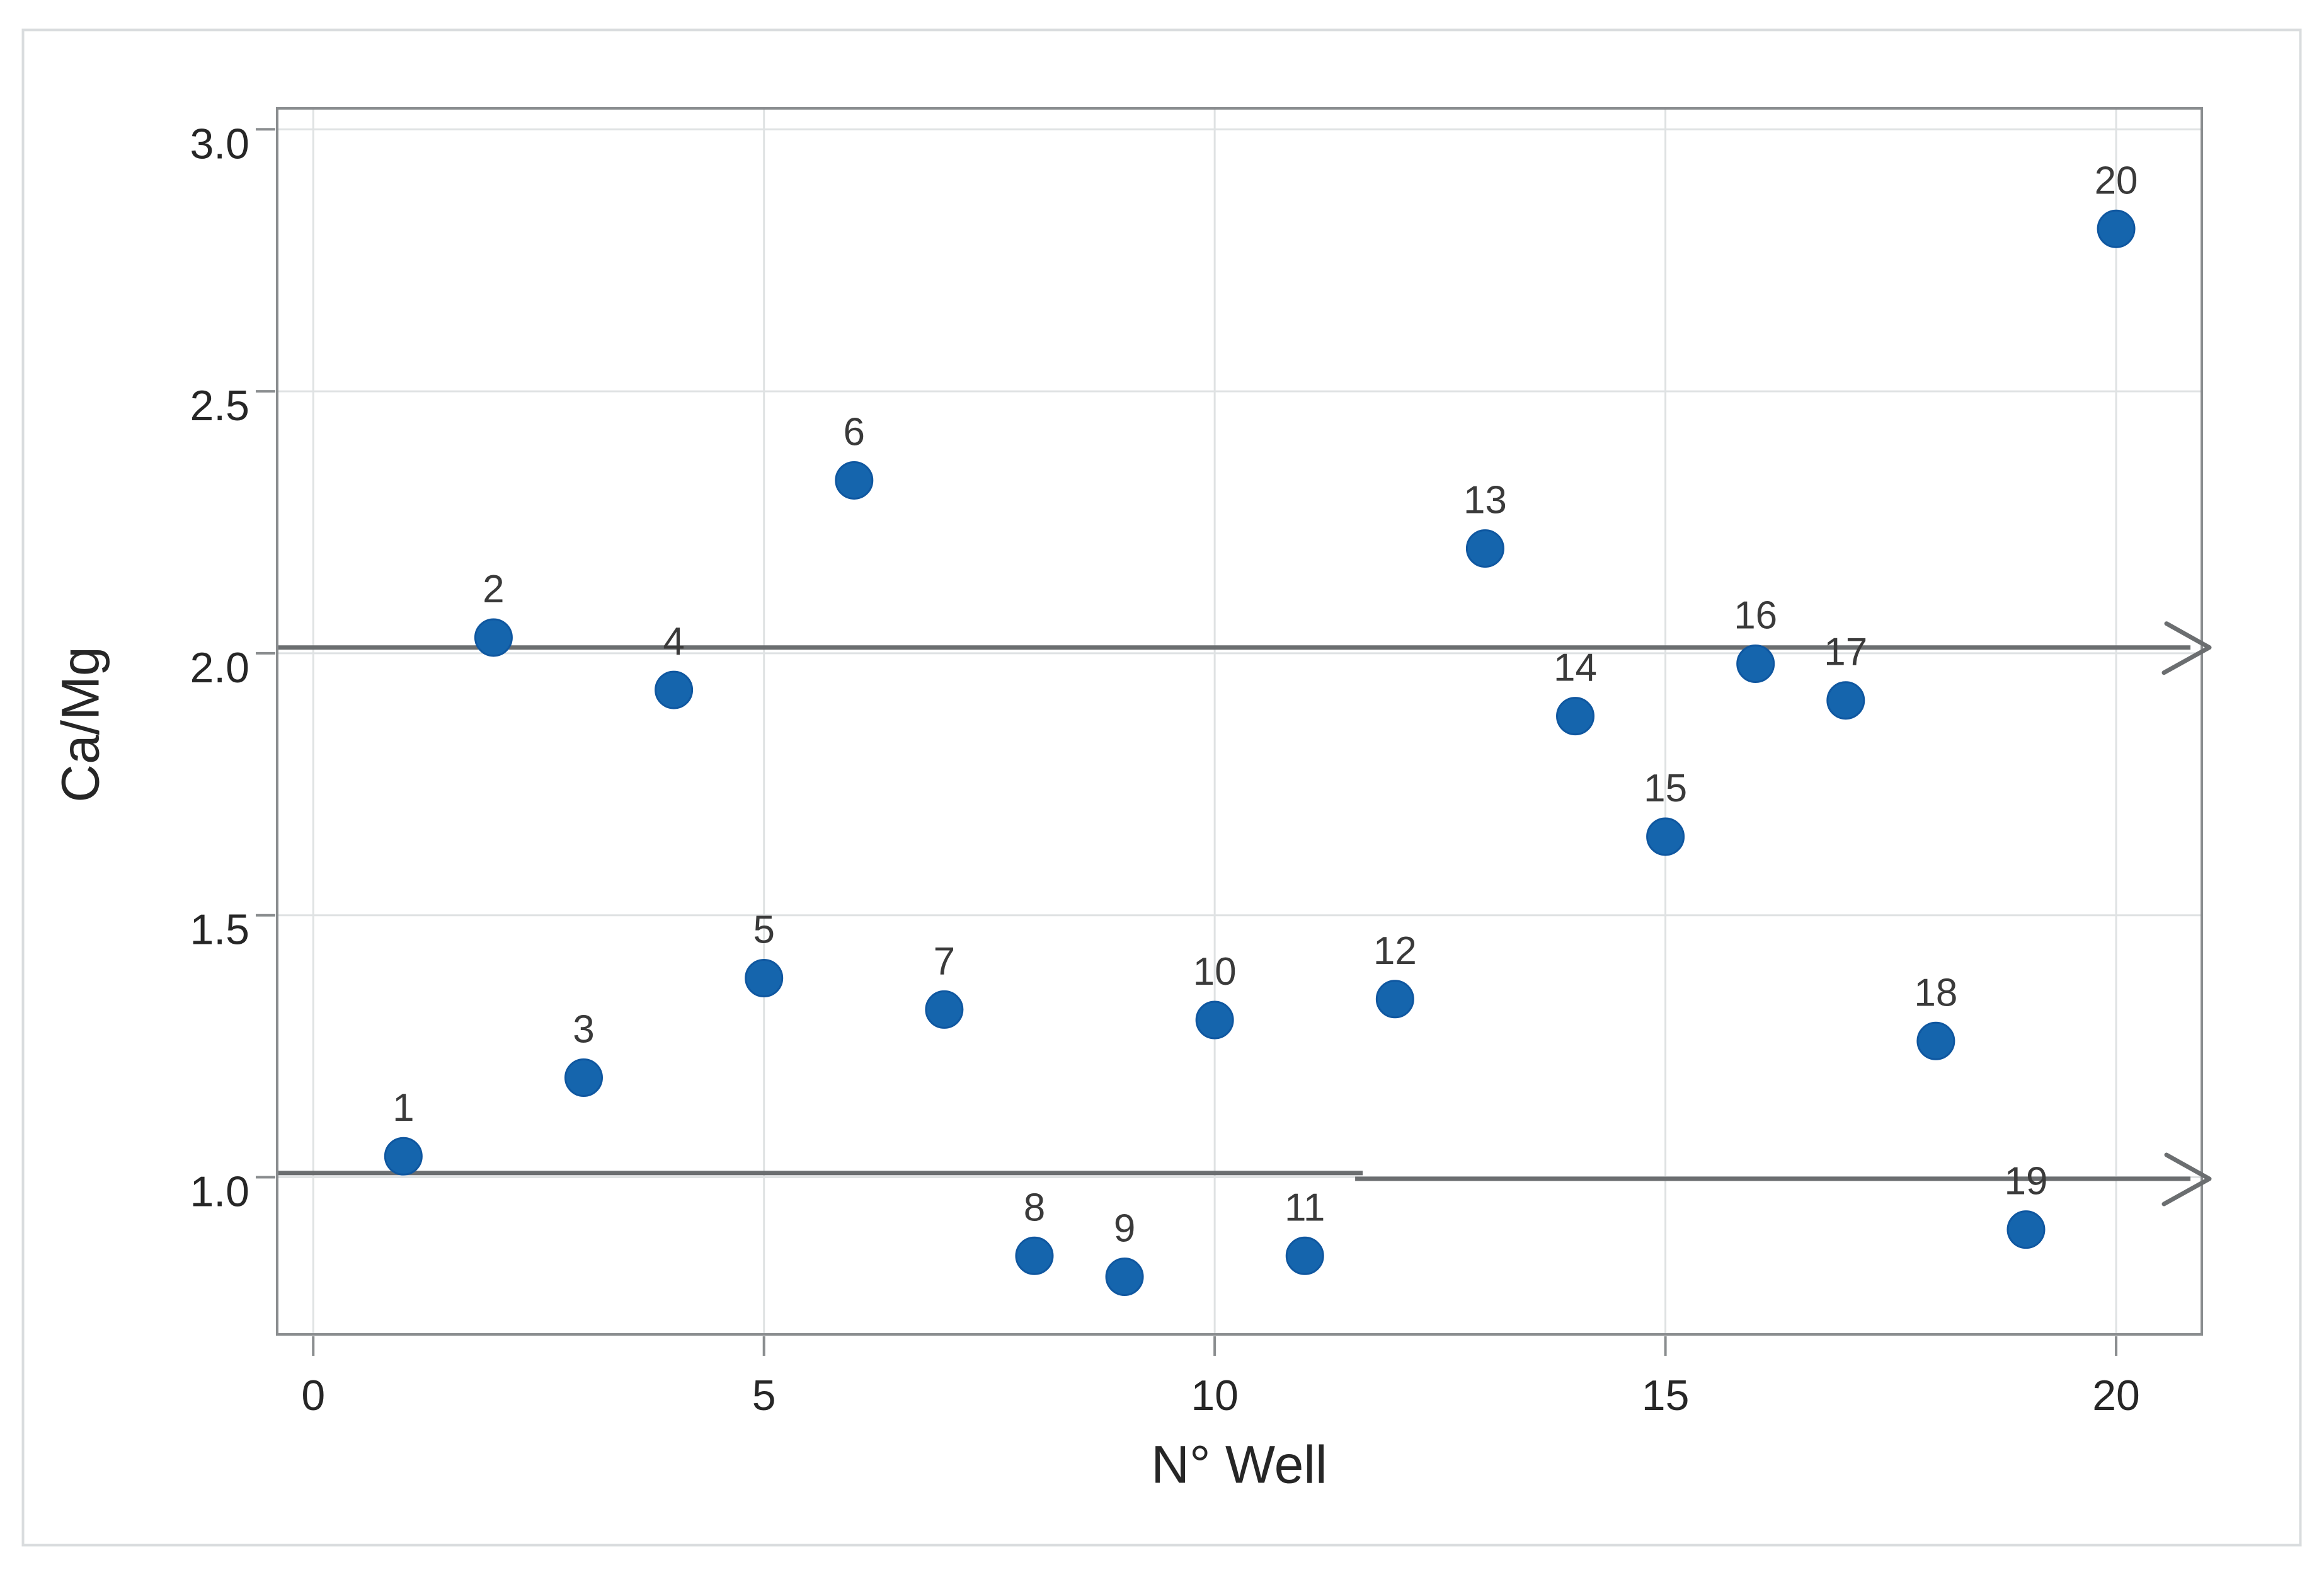  What do you see at coordinates (764, 1395) in the screenshot?
I see `x-tick-label: 5` at bounding box center [764, 1395].